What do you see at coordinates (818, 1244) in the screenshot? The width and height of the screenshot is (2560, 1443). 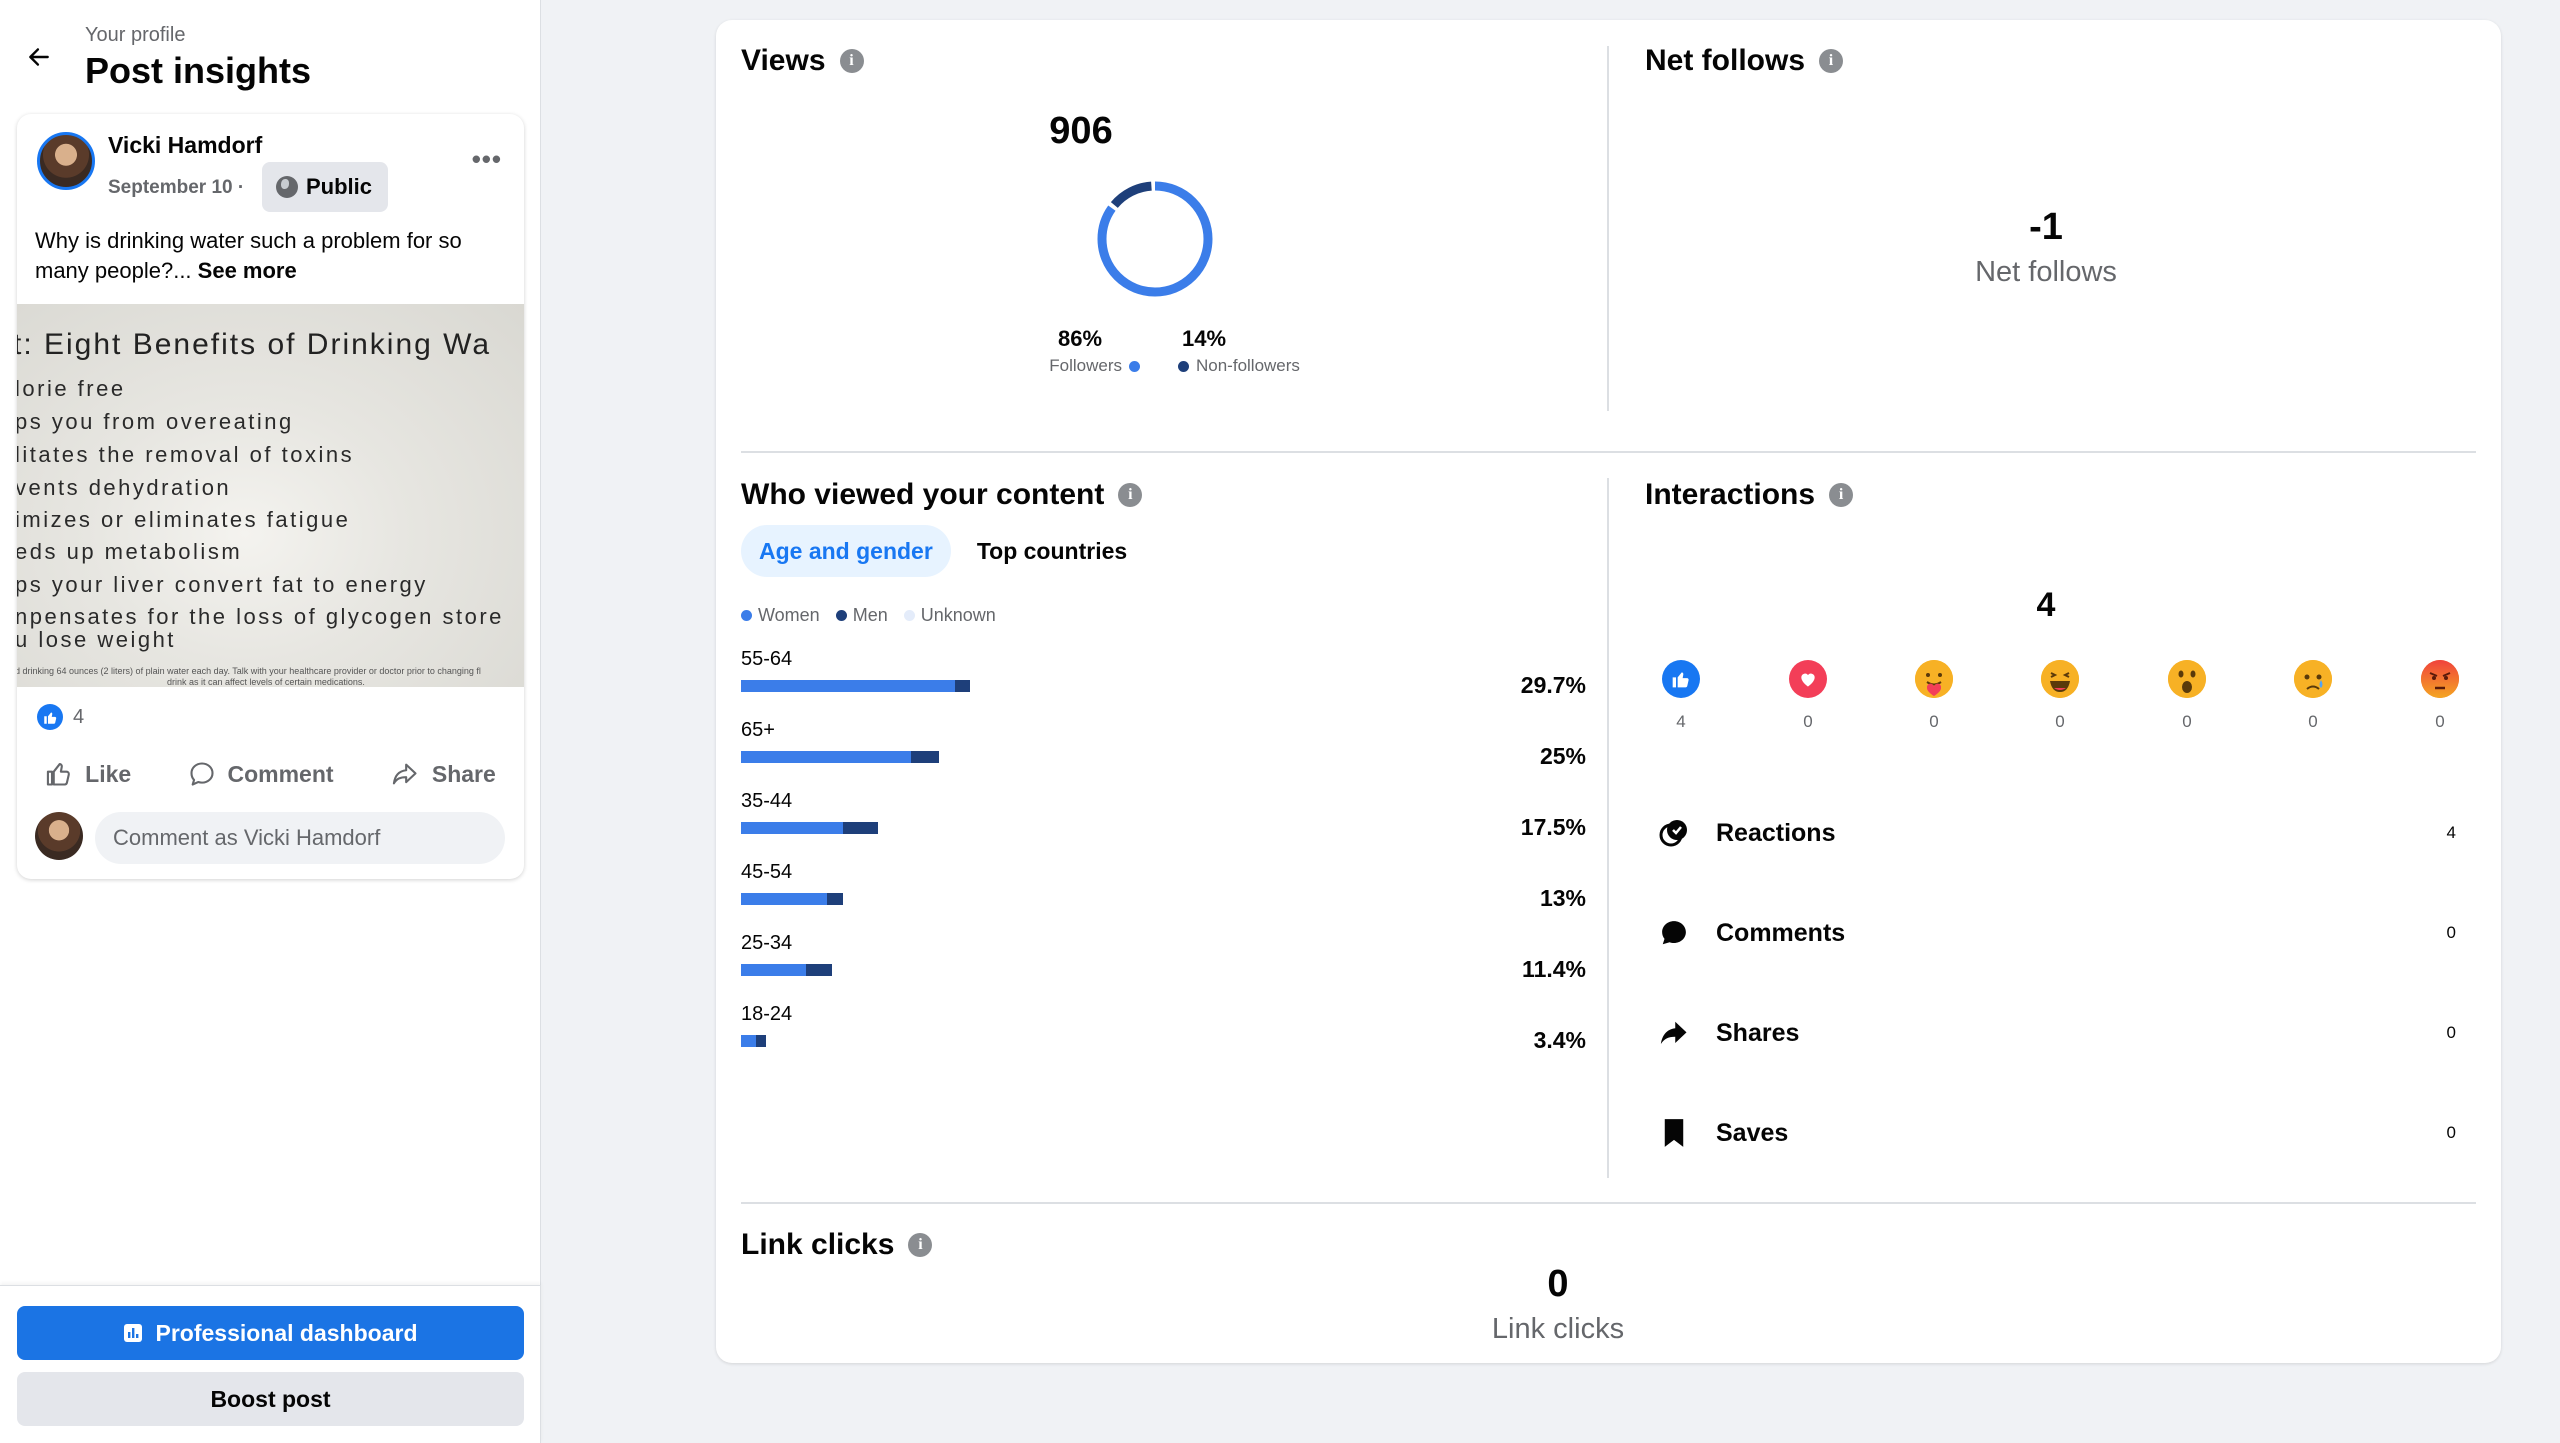 I see `link-clicks-title: Link clicks` at bounding box center [818, 1244].